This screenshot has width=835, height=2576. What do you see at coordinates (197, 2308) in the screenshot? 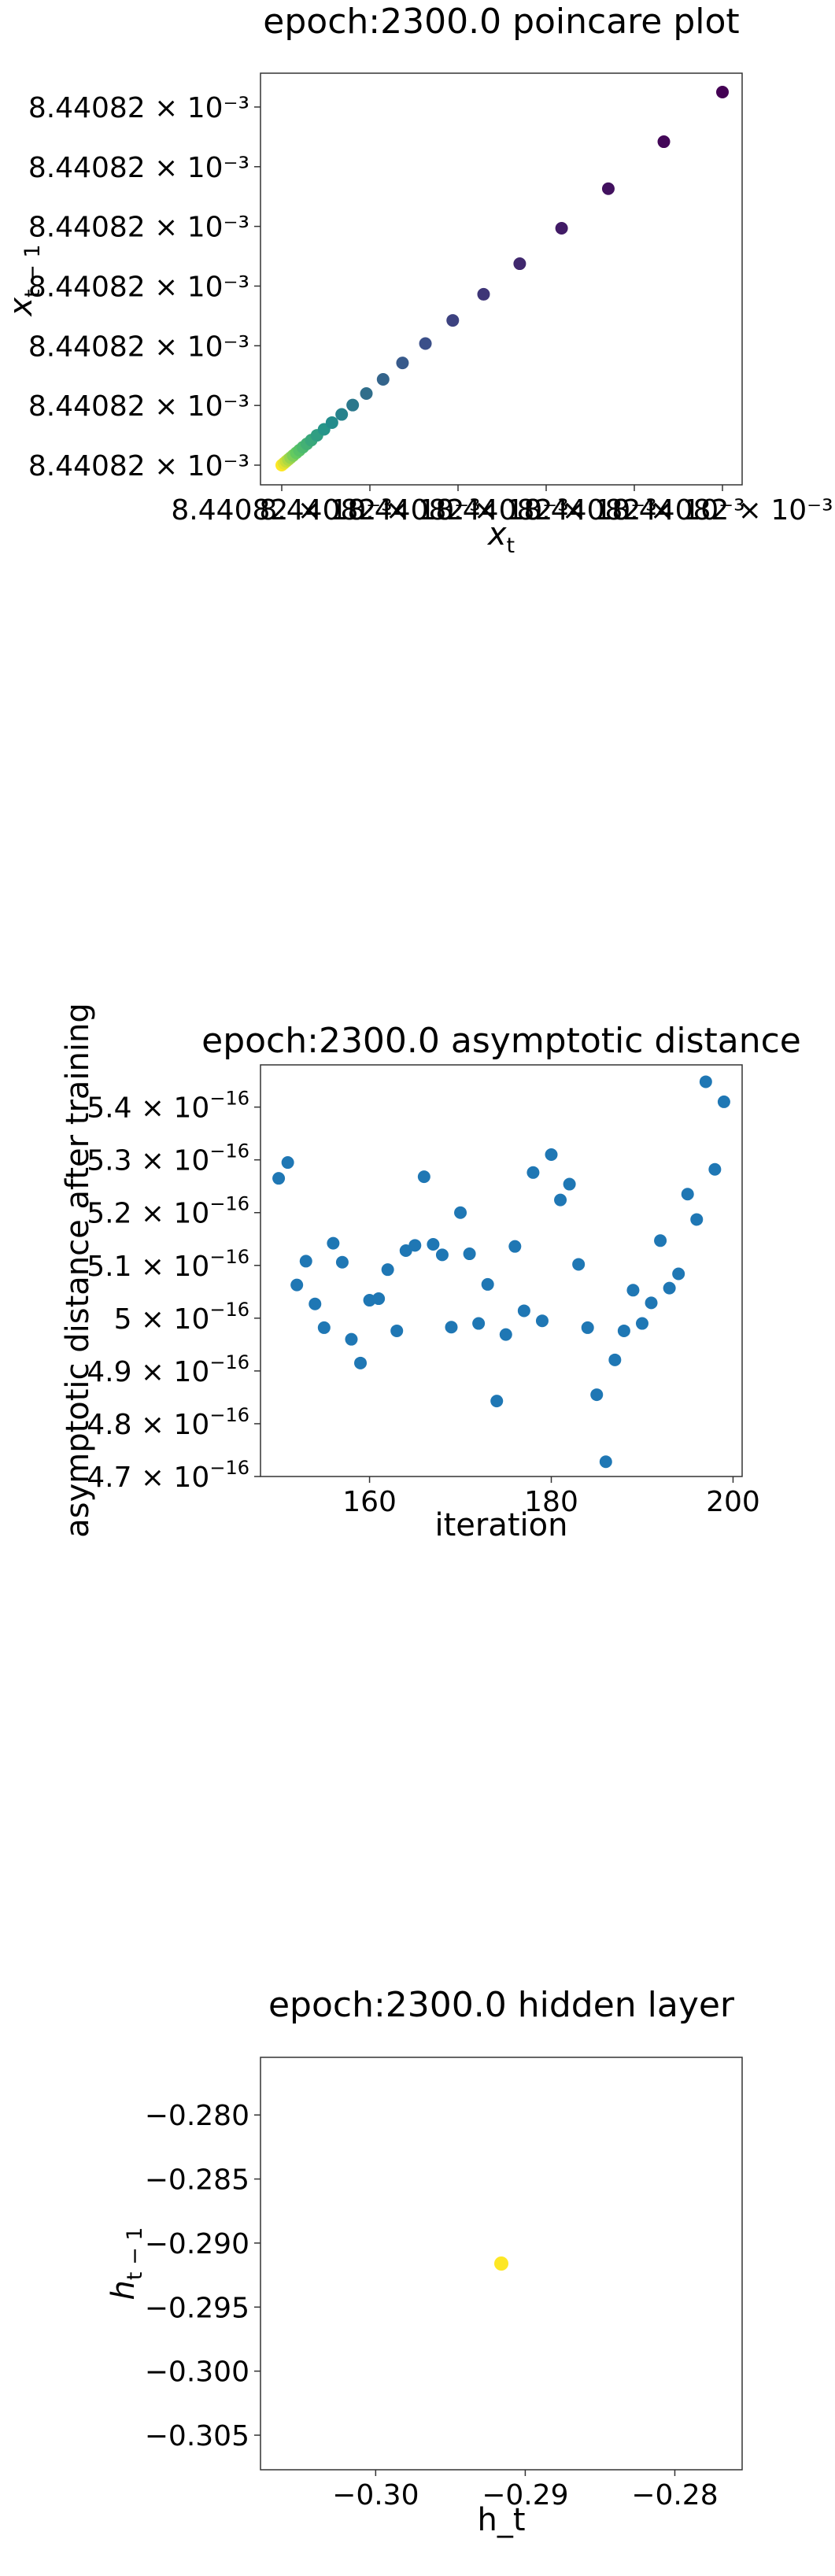
I see `tick-label: −0.295` at bounding box center [197, 2308].